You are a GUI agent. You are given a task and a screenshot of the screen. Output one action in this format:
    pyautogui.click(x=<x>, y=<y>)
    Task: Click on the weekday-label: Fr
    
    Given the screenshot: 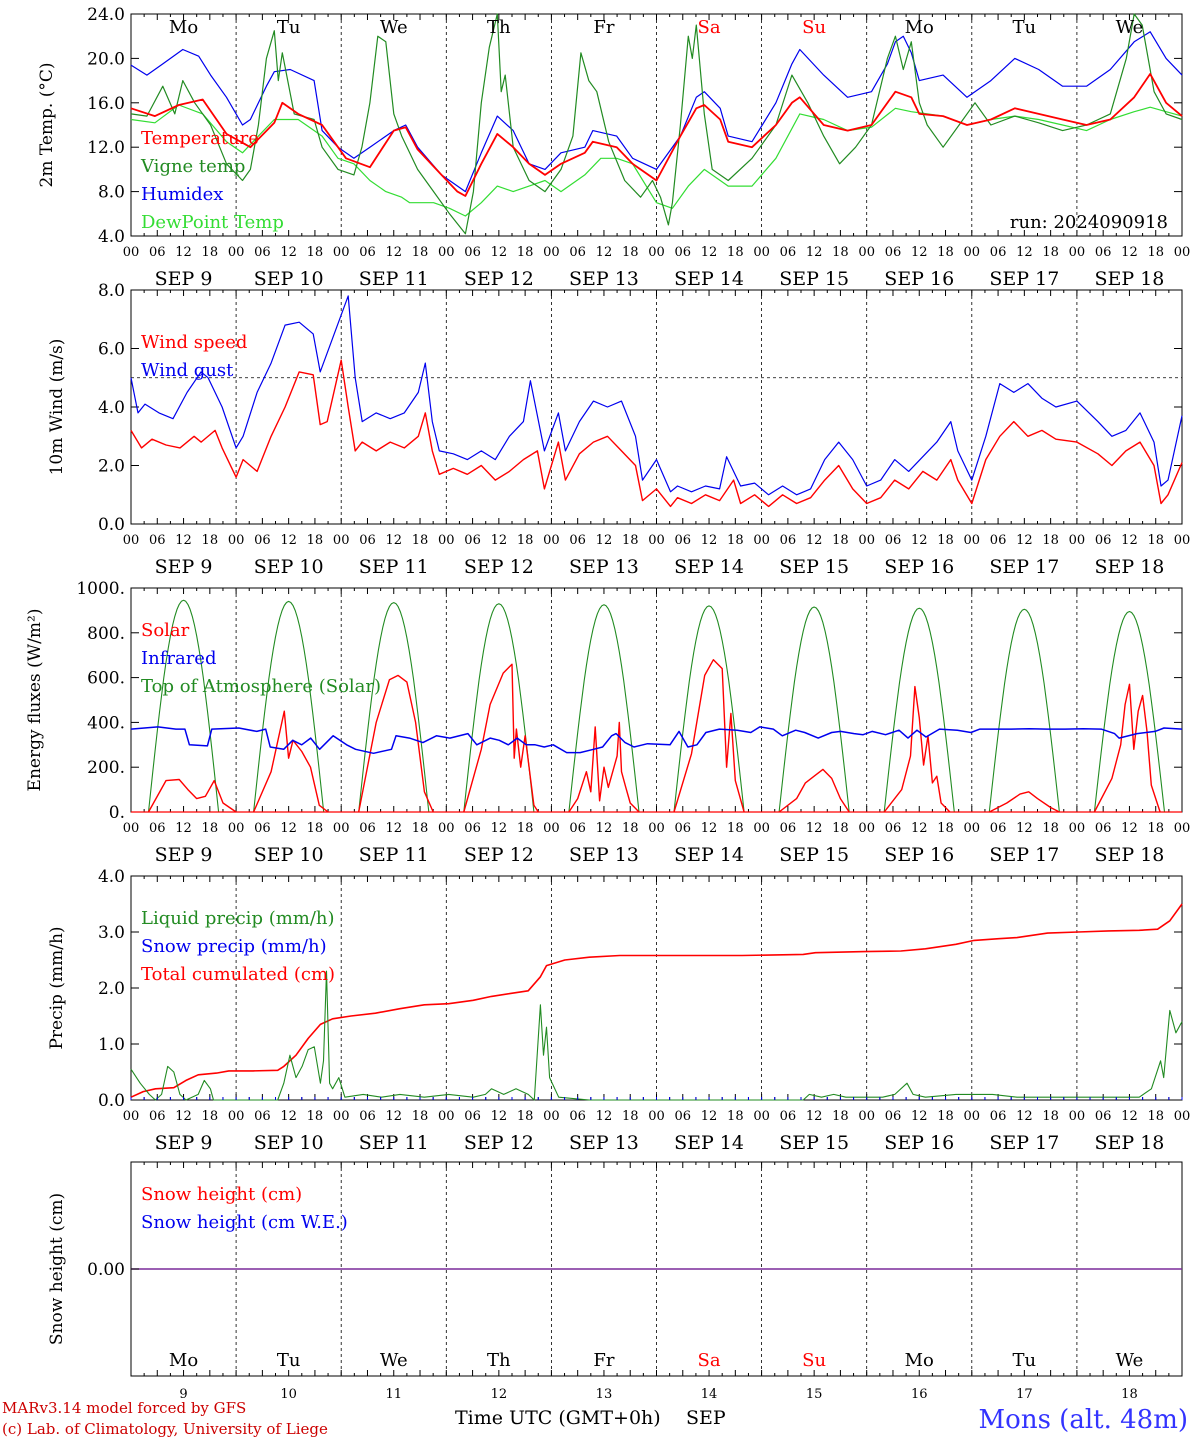 What is the action you would take?
    pyautogui.click(x=603, y=1360)
    